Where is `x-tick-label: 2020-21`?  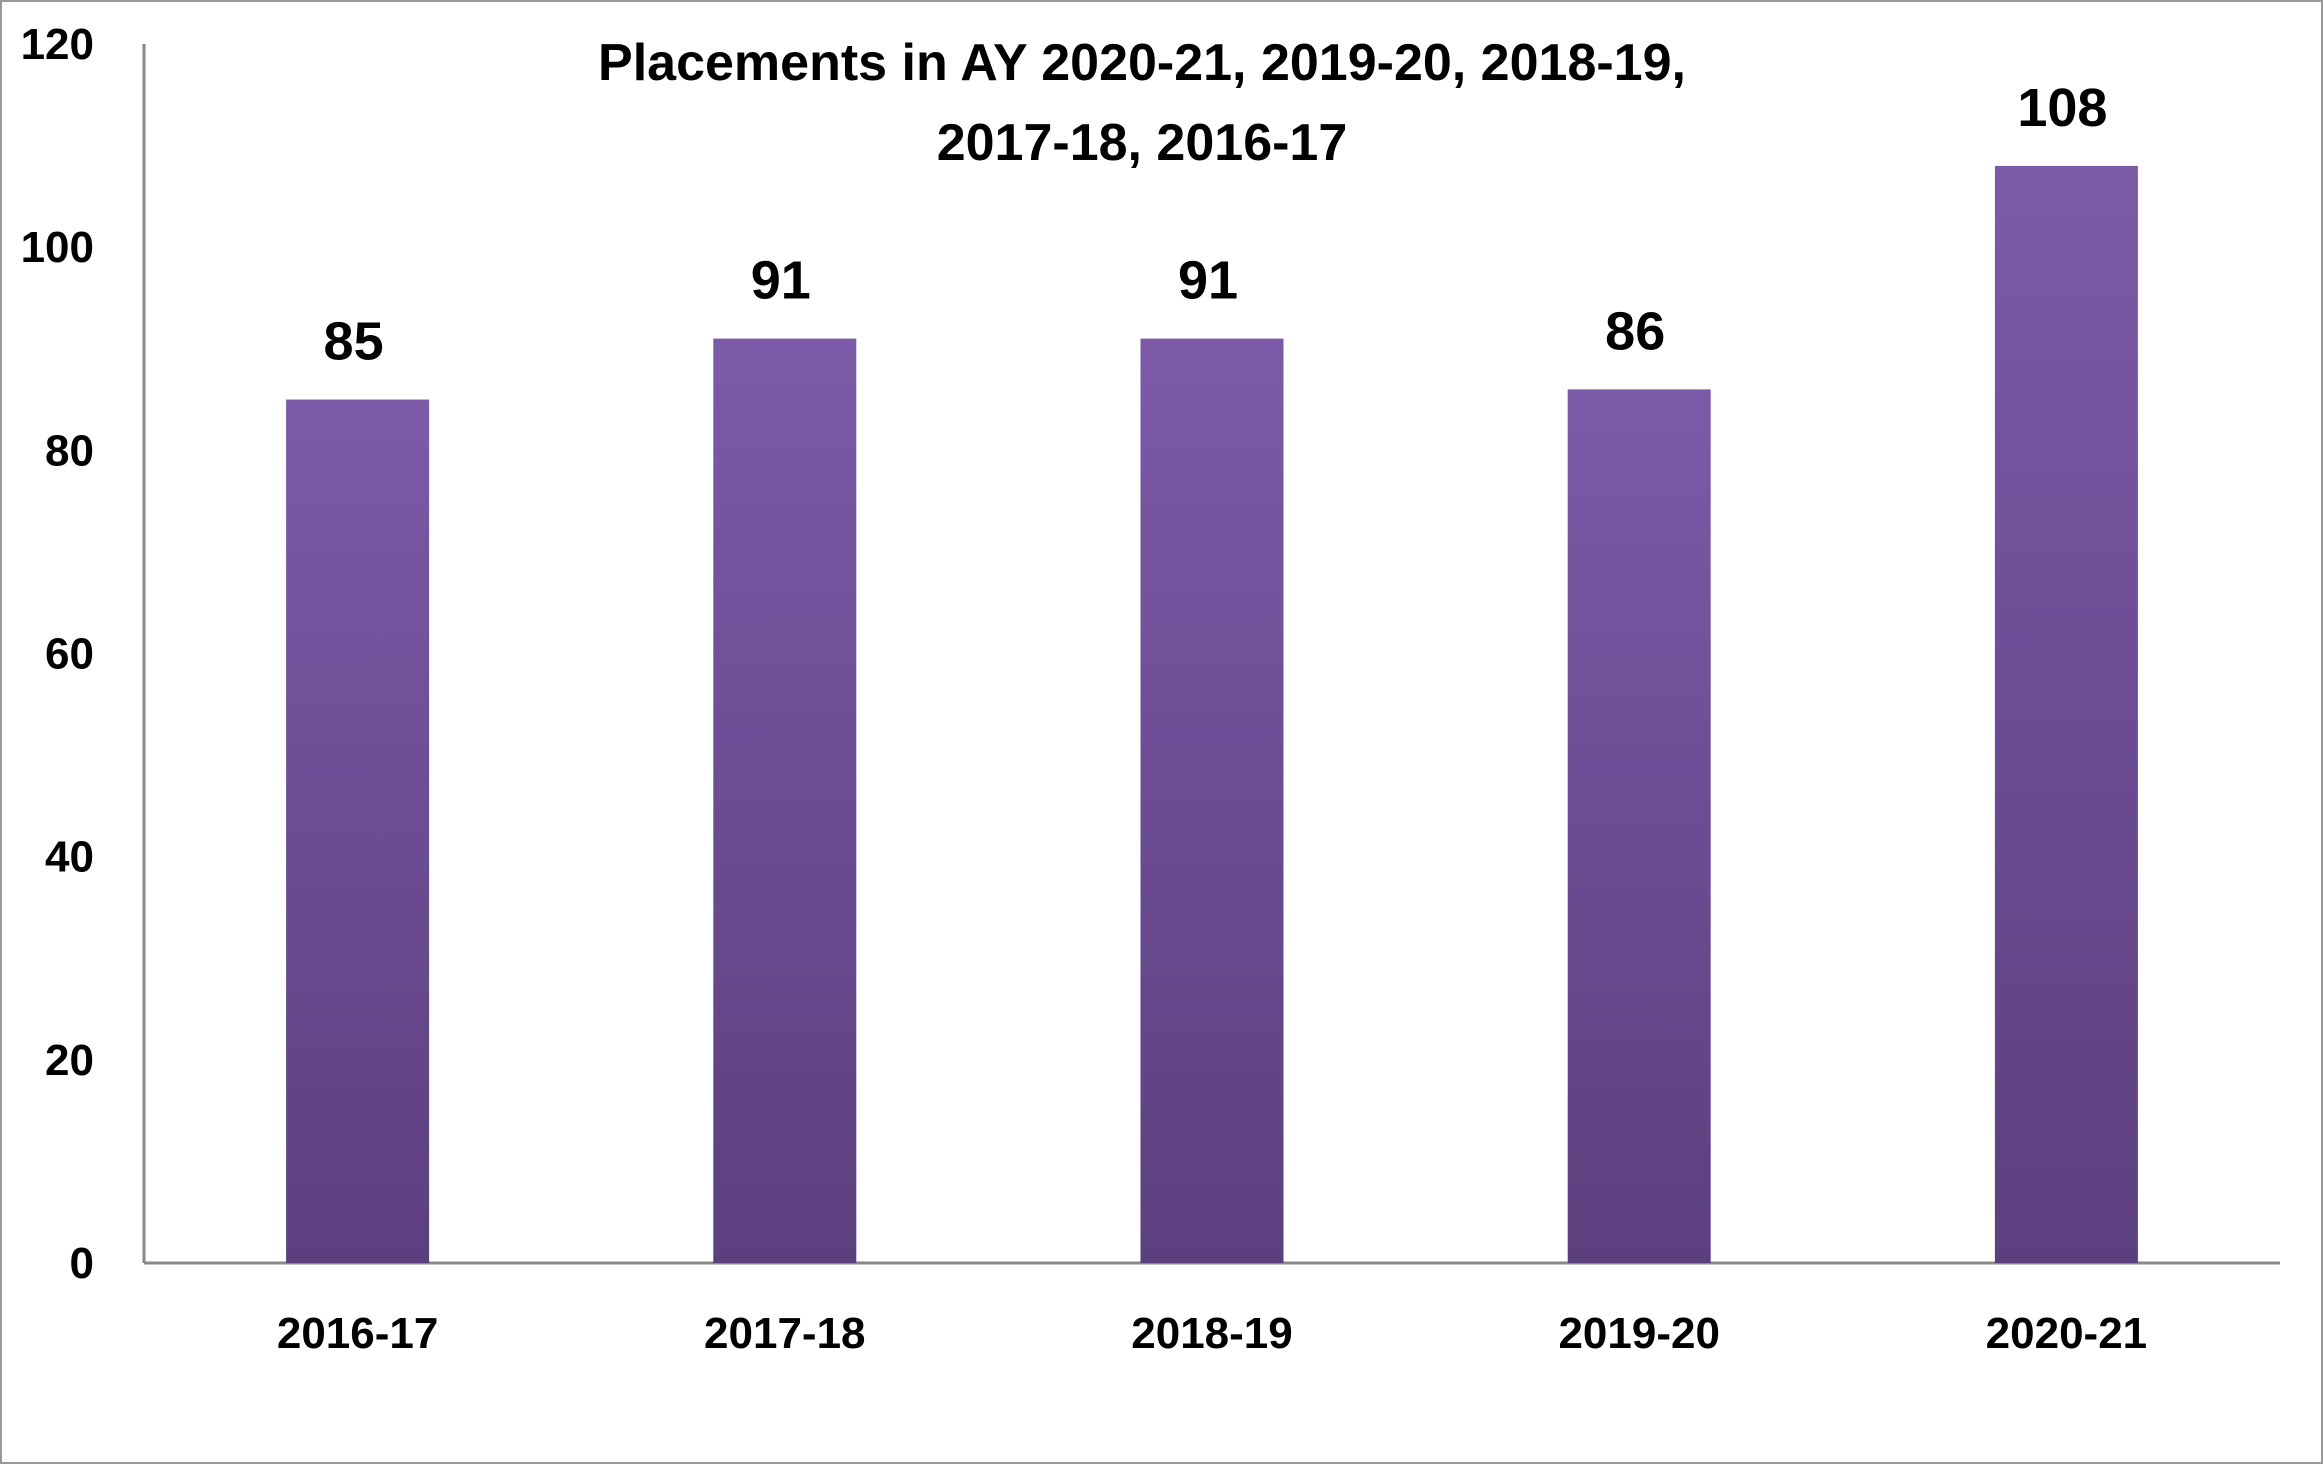
x-tick-label: 2020-21 is located at coordinates (2066, 1333).